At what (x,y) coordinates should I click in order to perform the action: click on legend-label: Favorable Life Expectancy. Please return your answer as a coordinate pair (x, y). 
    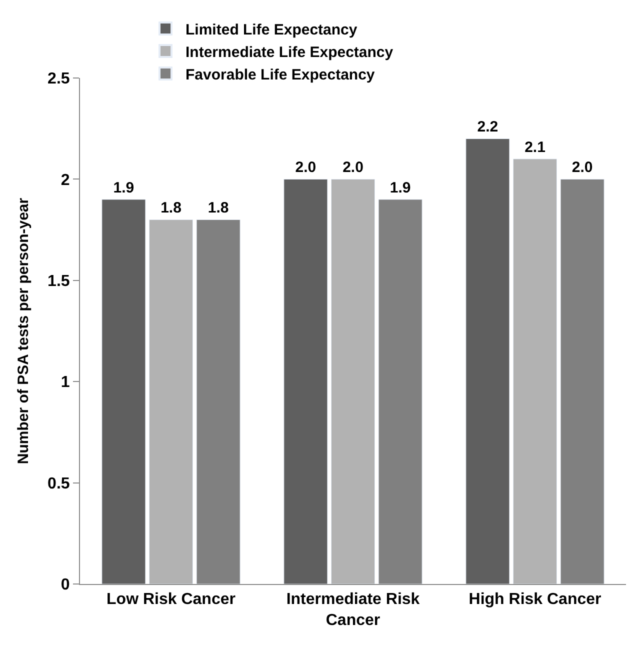
    Looking at the image, I should click on (281, 75).